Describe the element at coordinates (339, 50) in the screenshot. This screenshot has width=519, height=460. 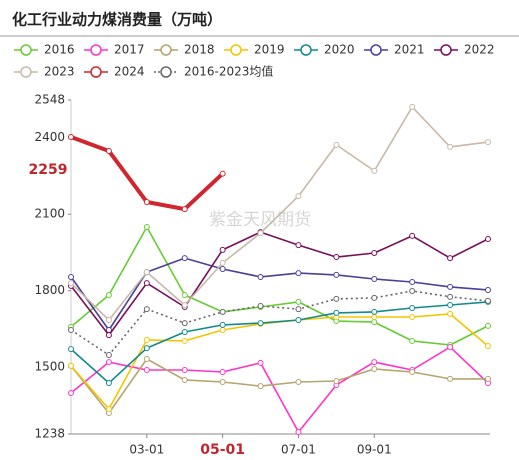
I see `legend-label: 2020` at that location.